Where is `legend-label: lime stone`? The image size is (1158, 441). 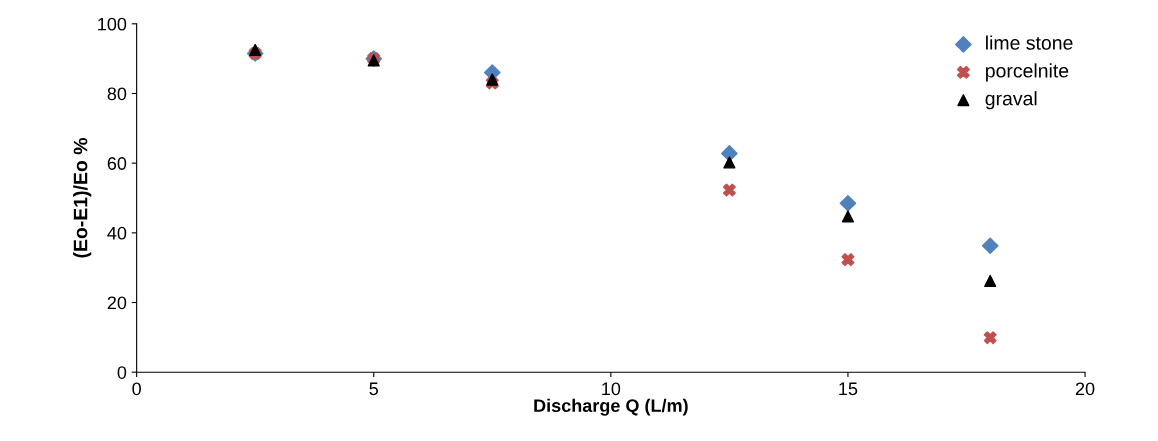
legend-label: lime stone is located at coordinates (1029, 42).